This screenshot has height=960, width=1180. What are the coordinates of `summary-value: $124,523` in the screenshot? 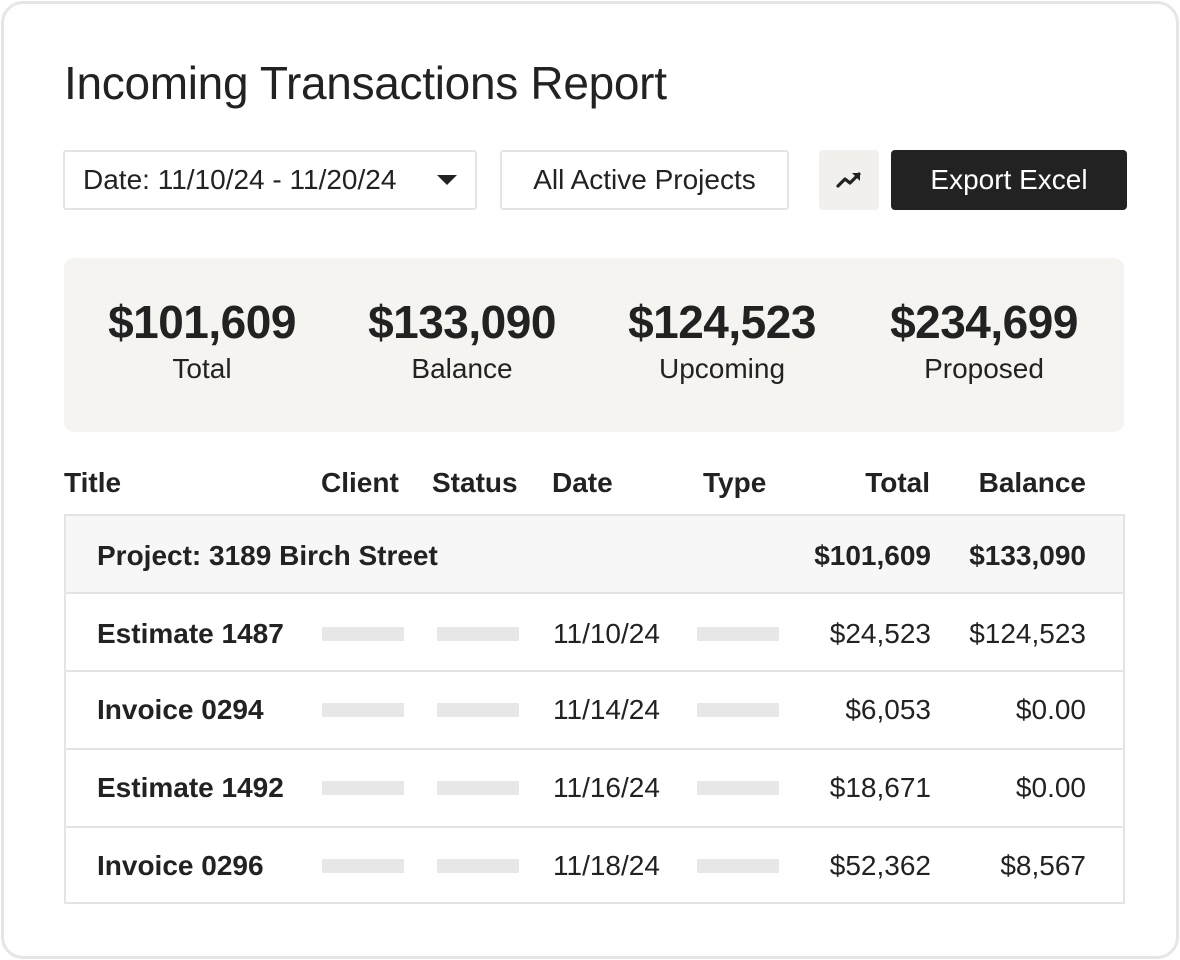 It's located at (722, 322).